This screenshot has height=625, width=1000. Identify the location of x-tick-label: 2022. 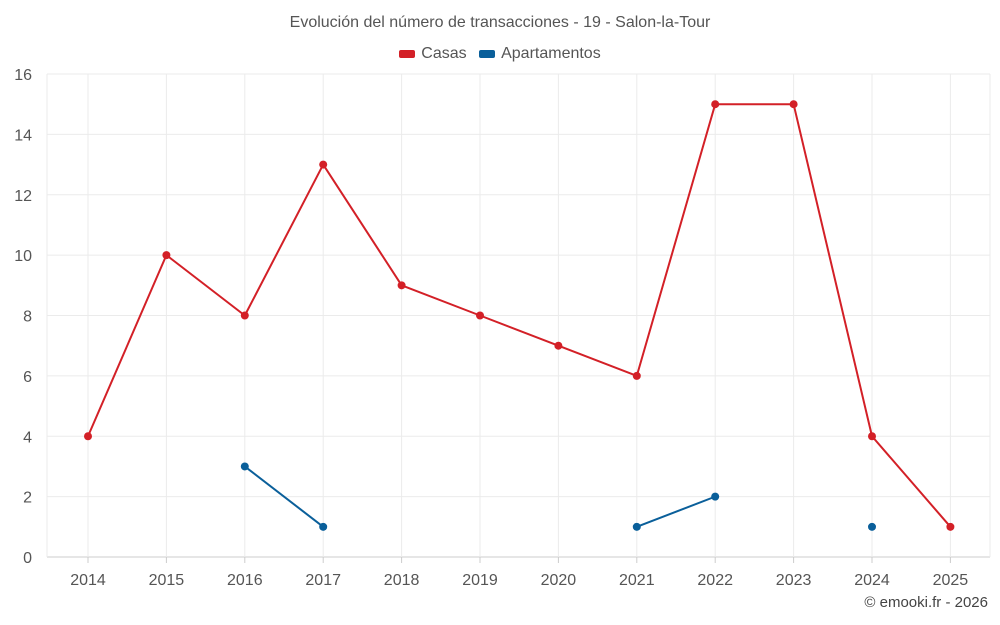
(715, 580).